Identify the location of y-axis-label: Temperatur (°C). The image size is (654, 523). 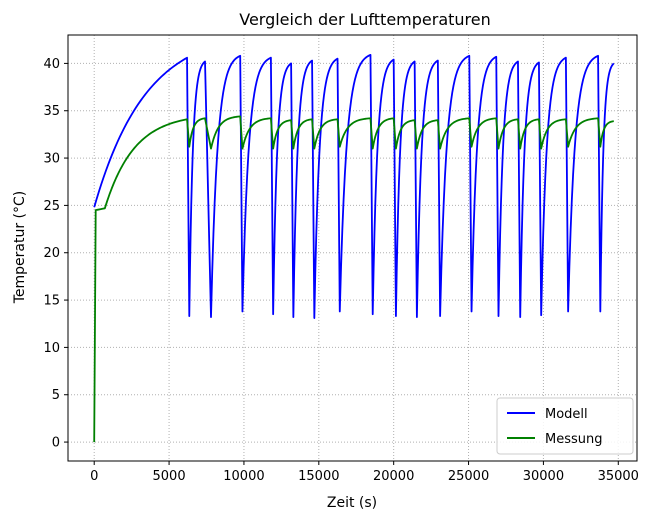
(20, 248).